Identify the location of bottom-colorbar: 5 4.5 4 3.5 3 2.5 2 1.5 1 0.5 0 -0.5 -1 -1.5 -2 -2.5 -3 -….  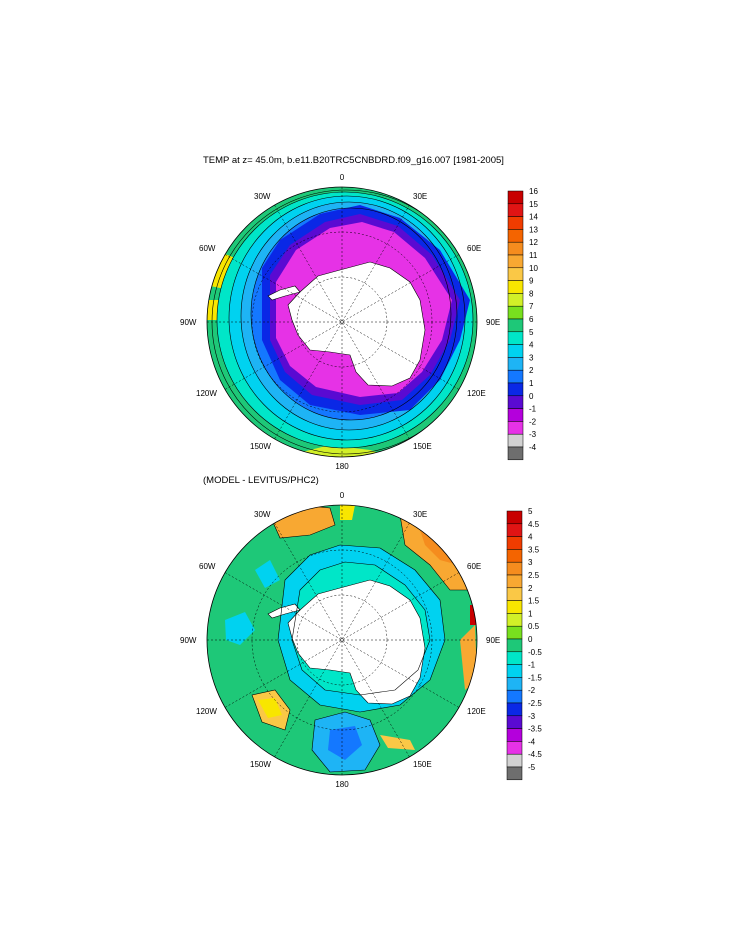
(524, 644).